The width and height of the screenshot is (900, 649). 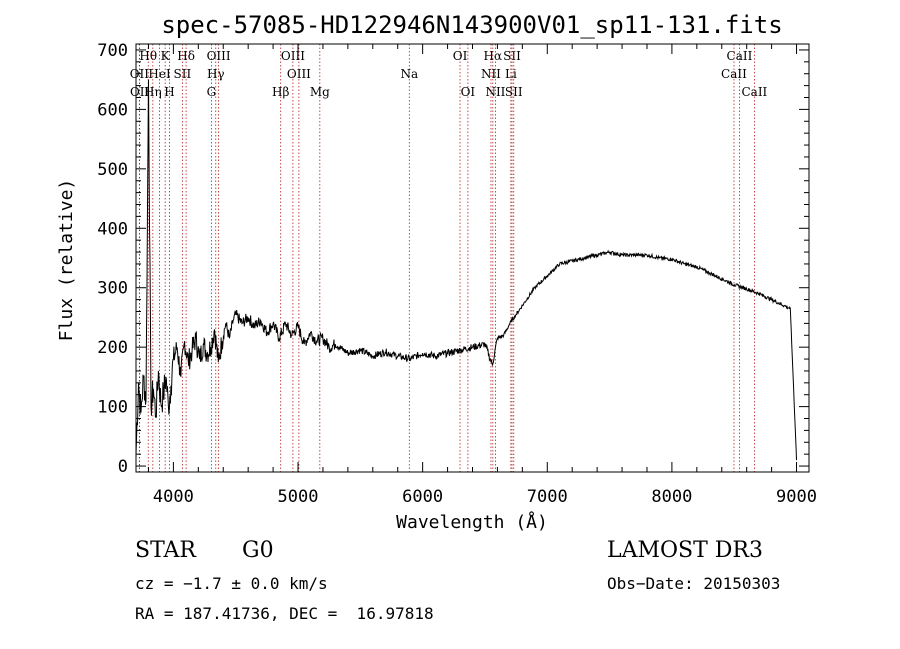 I want to click on spectral-line-label-10: Hγ, so click(x=216, y=74).